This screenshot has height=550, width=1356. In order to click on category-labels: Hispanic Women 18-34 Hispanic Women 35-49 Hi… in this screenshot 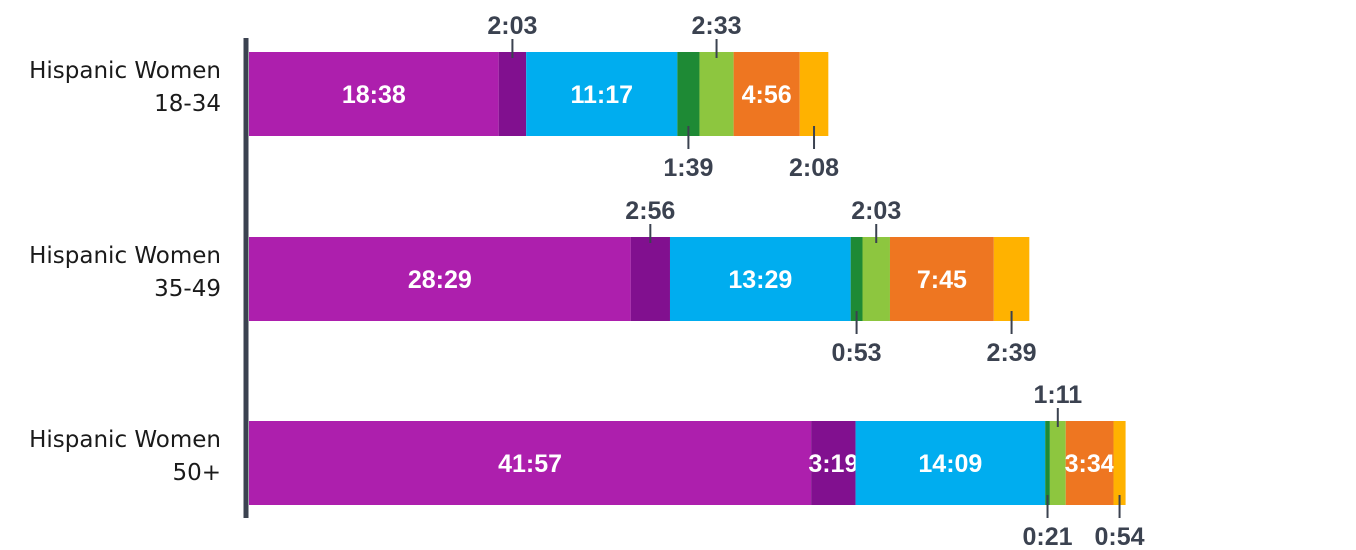, I will do `click(125, 272)`.